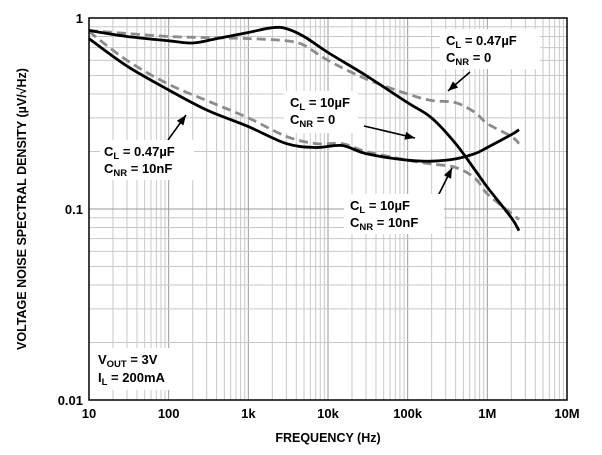 This screenshot has height=455, width=602. Describe the element at coordinates (89, 413) in the screenshot. I see `x-tick-label: 10` at that location.